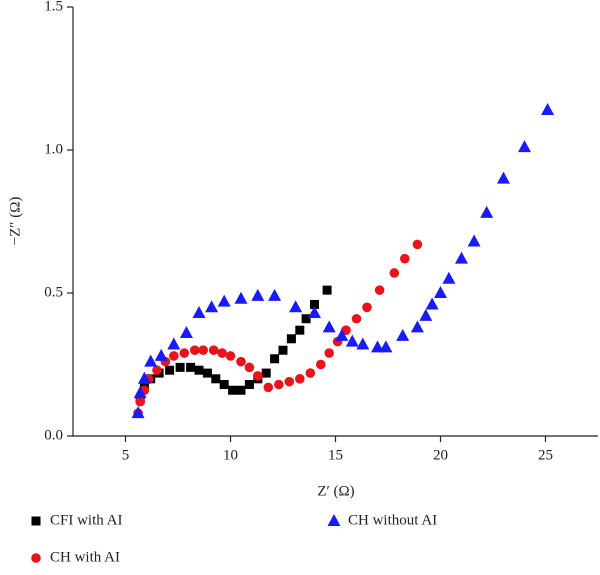  What do you see at coordinates (230, 455) in the screenshot?
I see `x-tick-label: 10` at bounding box center [230, 455].